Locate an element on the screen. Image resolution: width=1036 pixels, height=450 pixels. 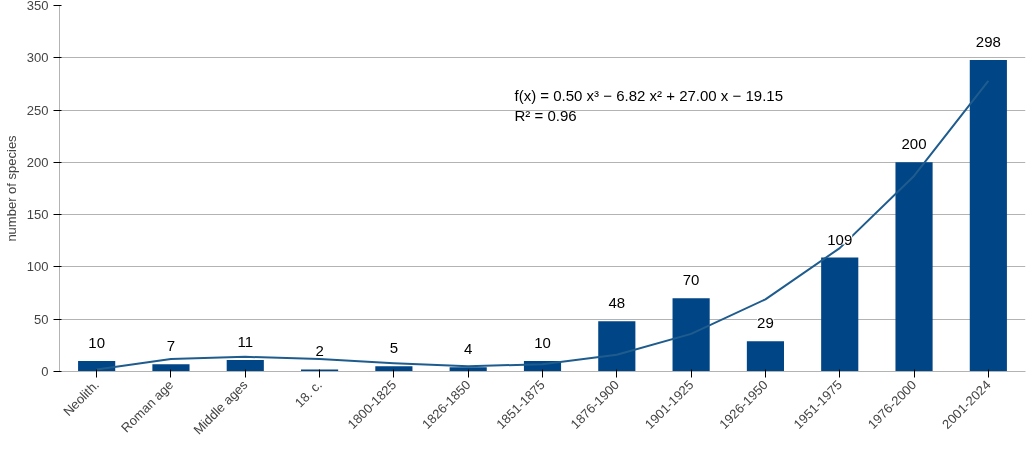
data-label: 298 is located at coordinates (988, 41).